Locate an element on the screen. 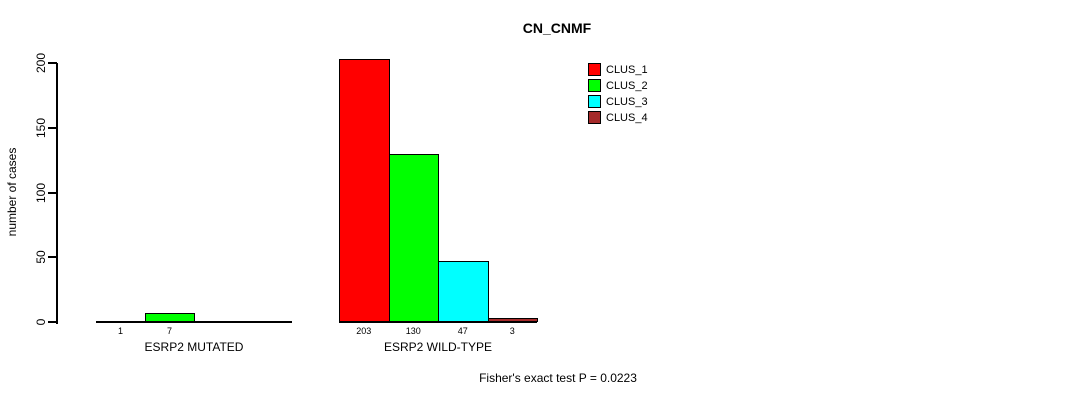 This screenshot has width=1090, height=400. chart-title: CN_CNMF is located at coordinates (557, 28).